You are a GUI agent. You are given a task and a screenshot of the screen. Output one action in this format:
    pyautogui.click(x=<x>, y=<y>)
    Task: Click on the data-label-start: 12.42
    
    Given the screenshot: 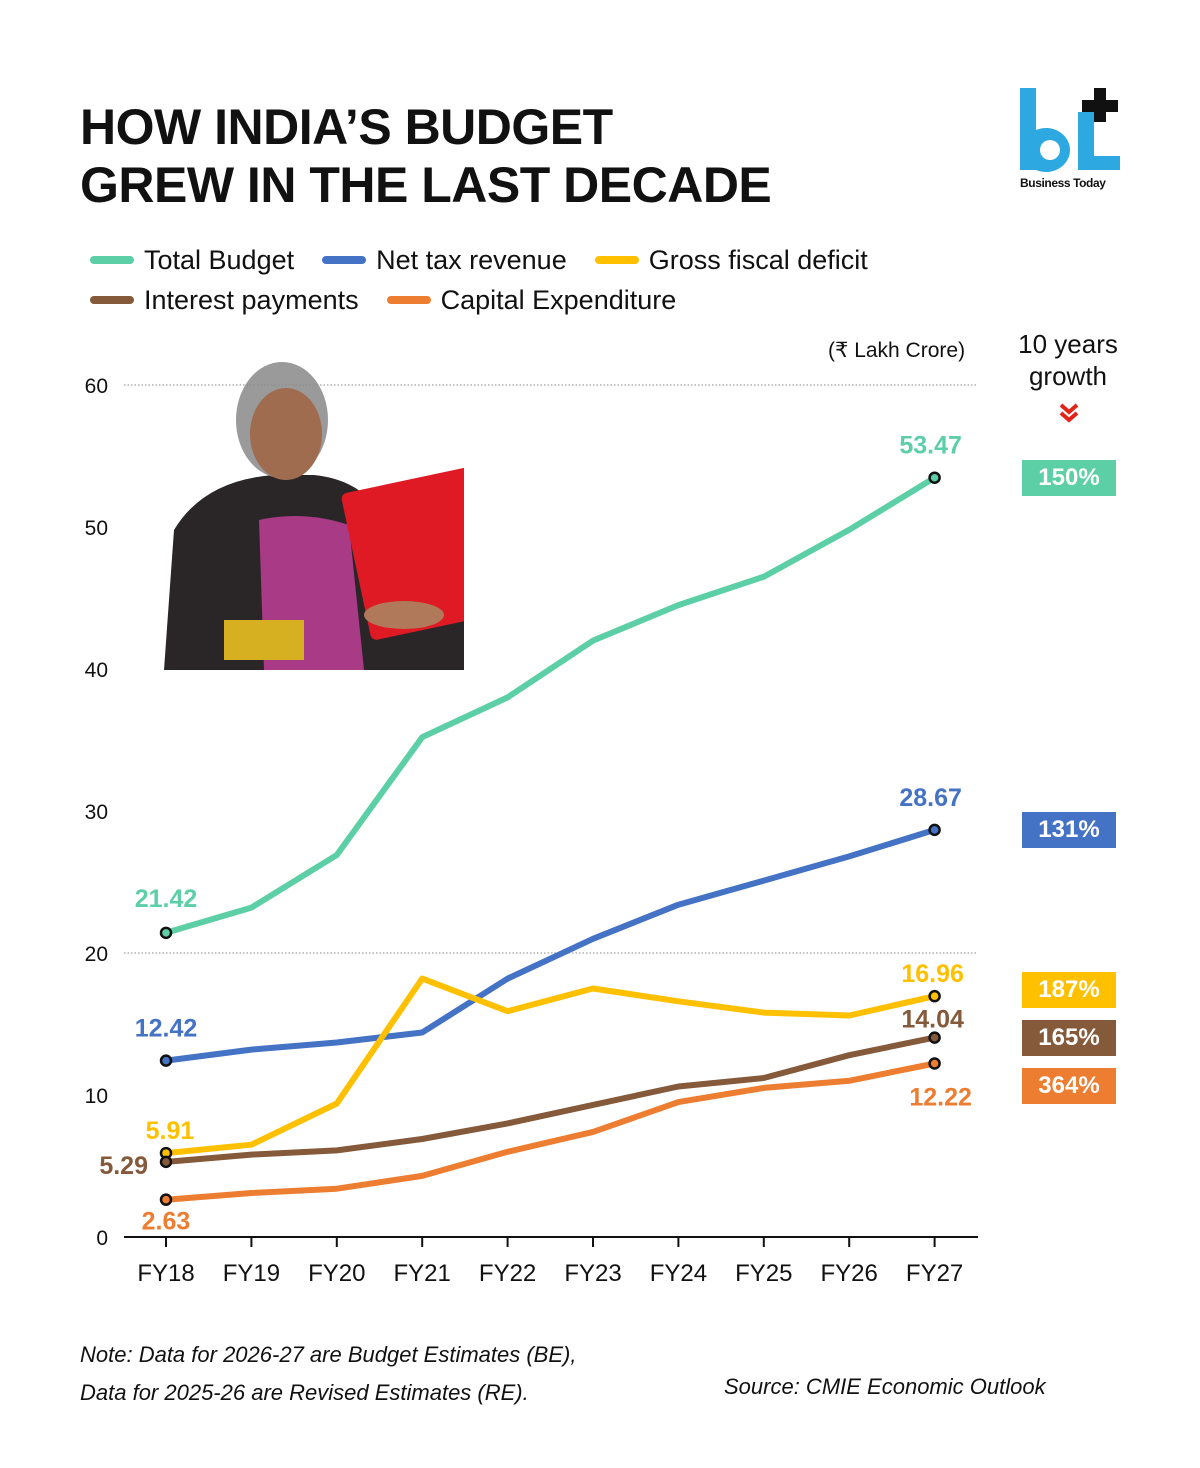 What is the action you would take?
    pyautogui.click(x=166, y=1029)
    